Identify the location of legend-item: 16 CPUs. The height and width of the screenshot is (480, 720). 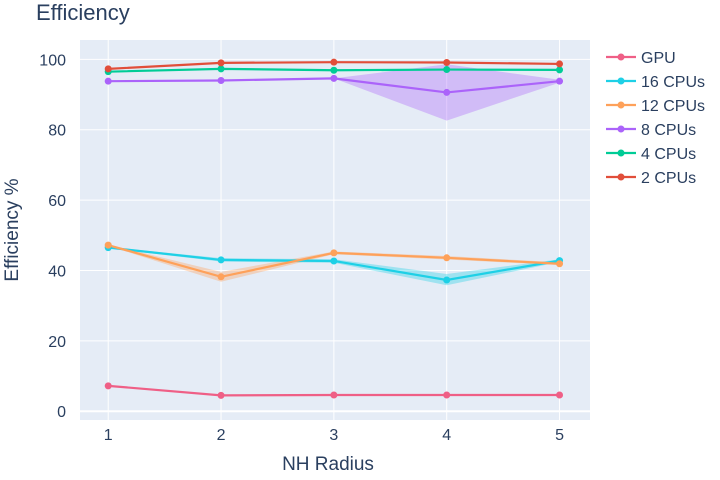
(655, 82).